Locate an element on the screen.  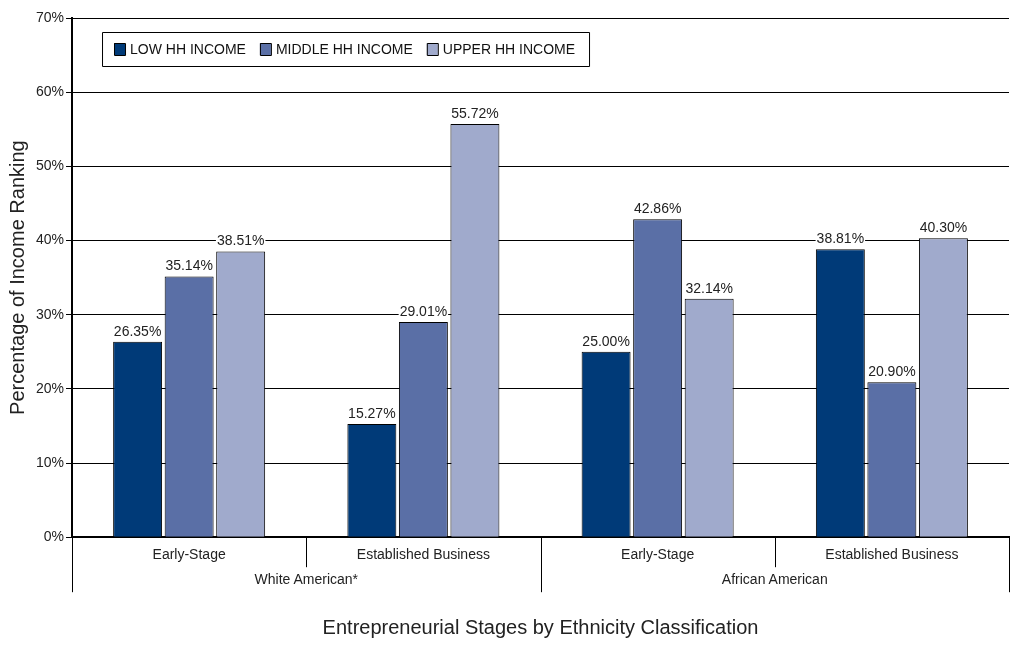
data-label: 32.14% is located at coordinates (709, 287).